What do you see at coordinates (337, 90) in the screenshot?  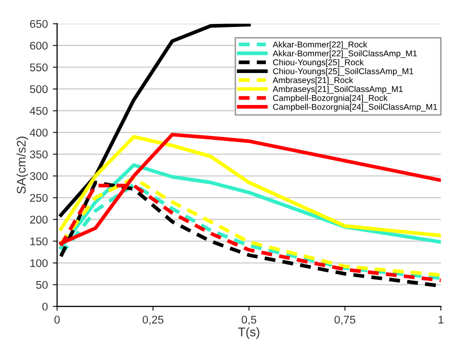 I see `legend-label: Ambraseys[21]_SoilClassAmp_M1` at bounding box center [337, 90].